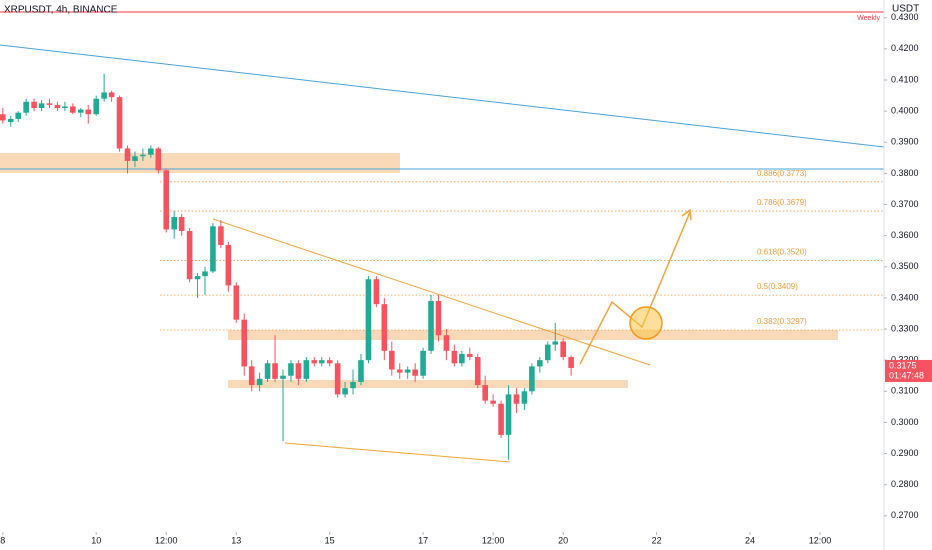  I want to click on arrow-path, so click(635, 288).